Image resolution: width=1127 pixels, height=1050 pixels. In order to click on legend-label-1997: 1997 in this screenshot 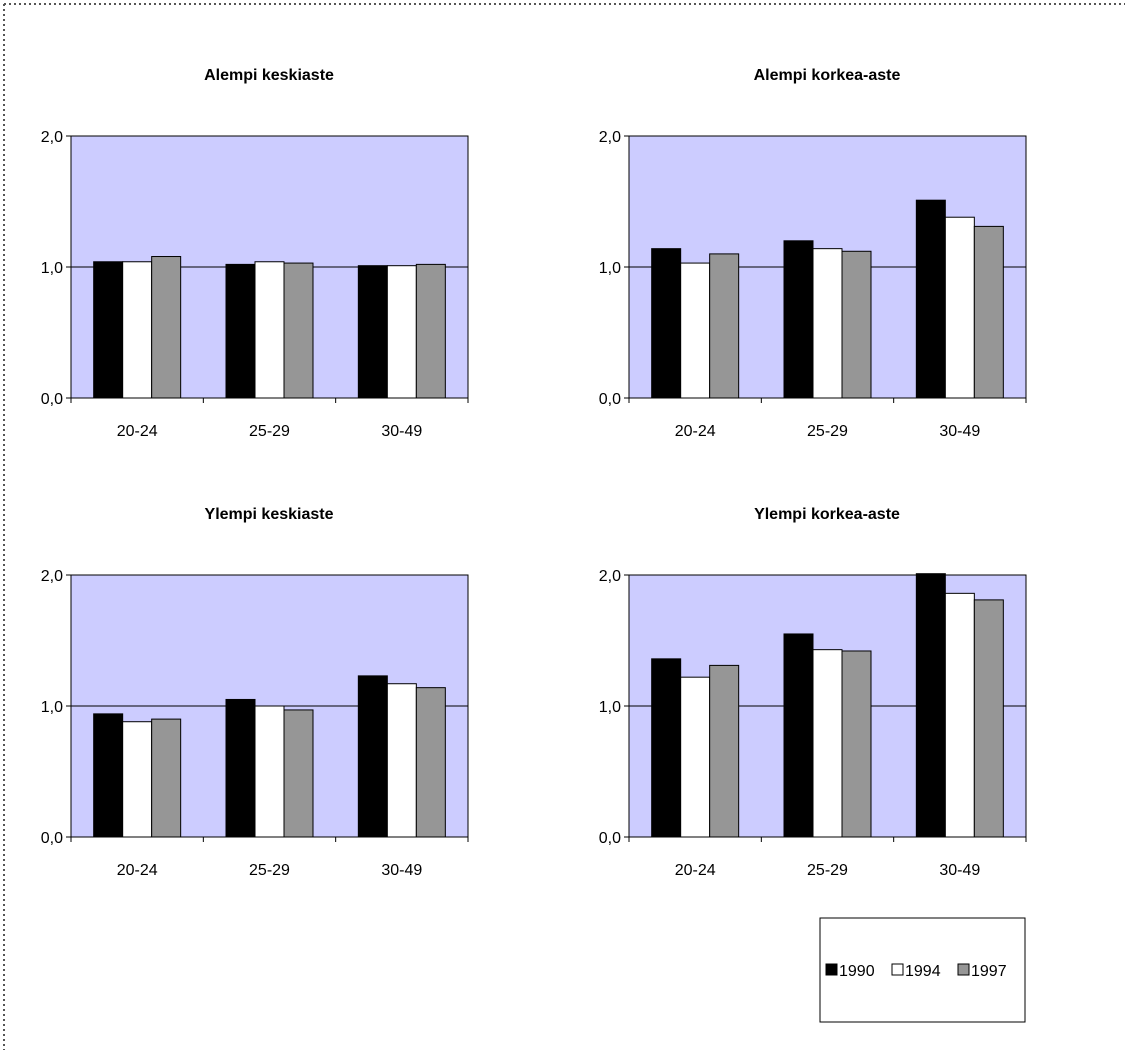, I will do `click(989, 971)`.